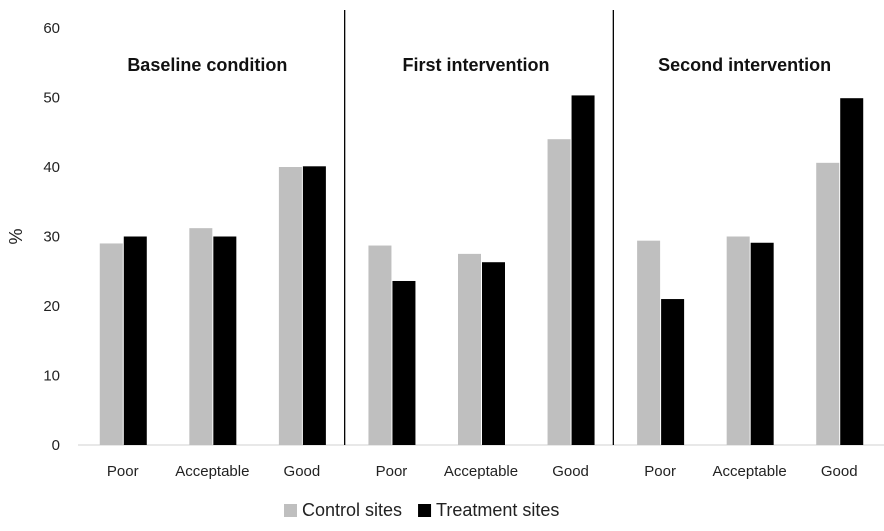 The height and width of the screenshot is (531, 884). What do you see at coordinates (16, 236) in the screenshot?
I see `y-axis-label: %` at bounding box center [16, 236].